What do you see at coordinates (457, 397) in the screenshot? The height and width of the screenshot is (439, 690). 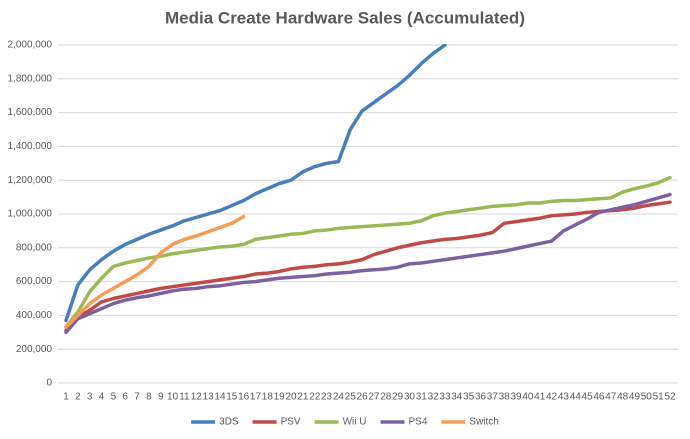 I see `x-tick-label: 34` at bounding box center [457, 397].